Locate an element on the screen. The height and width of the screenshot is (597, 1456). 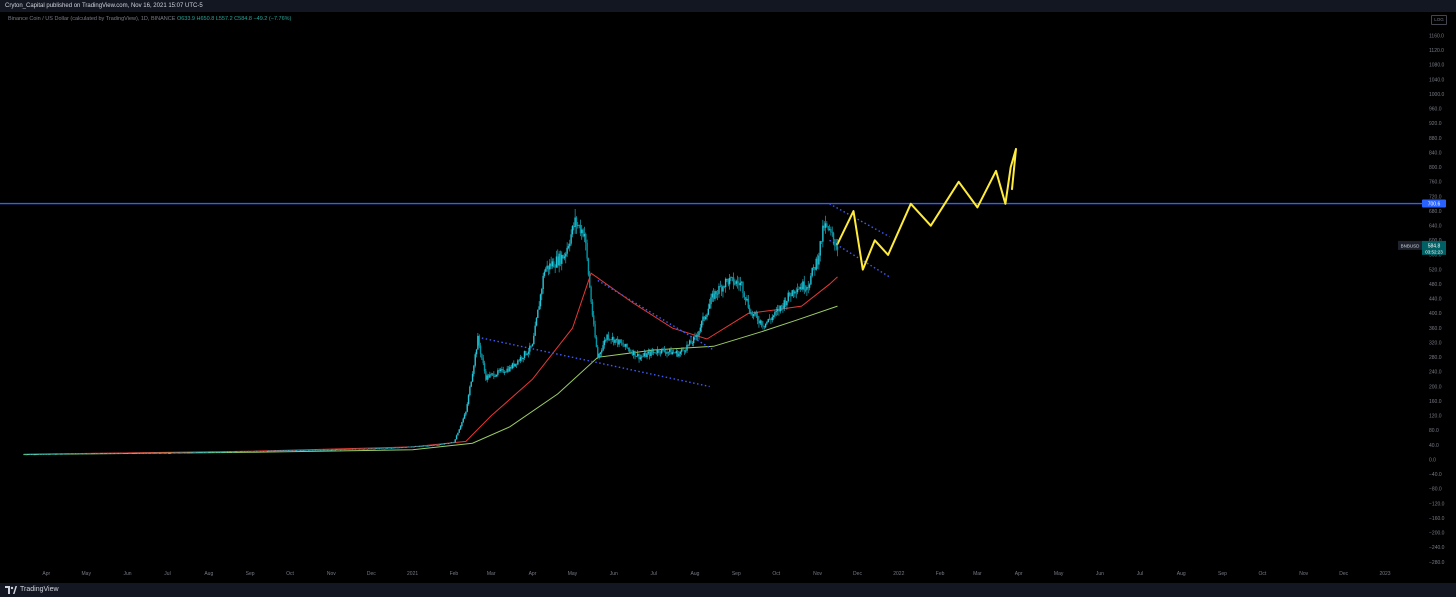
y-tick-label: 880.0 is located at coordinates (1435, 139).